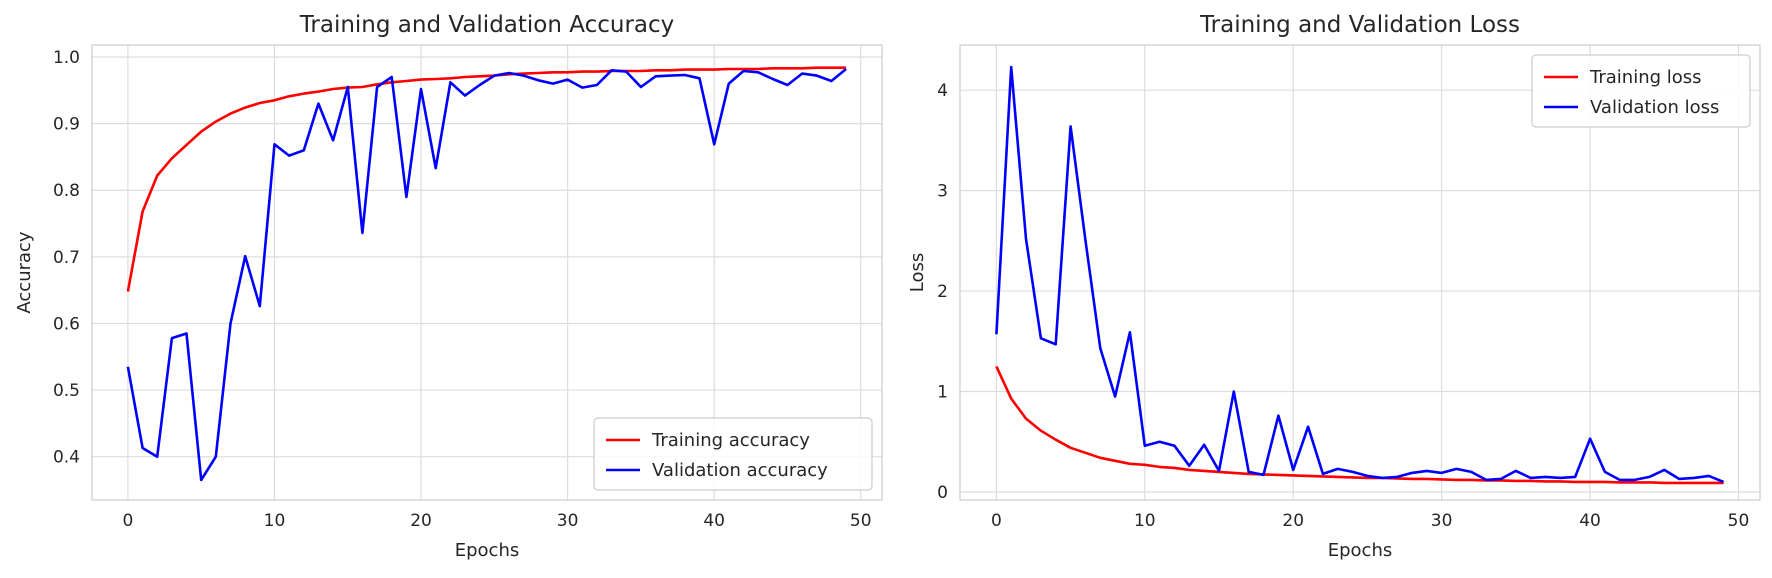 The height and width of the screenshot is (578, 1772). What do you see at coordinates (942, 192) in the screenshot?
I see `loss-y-tick-label-3: 3` at bounding box center [942, 192].